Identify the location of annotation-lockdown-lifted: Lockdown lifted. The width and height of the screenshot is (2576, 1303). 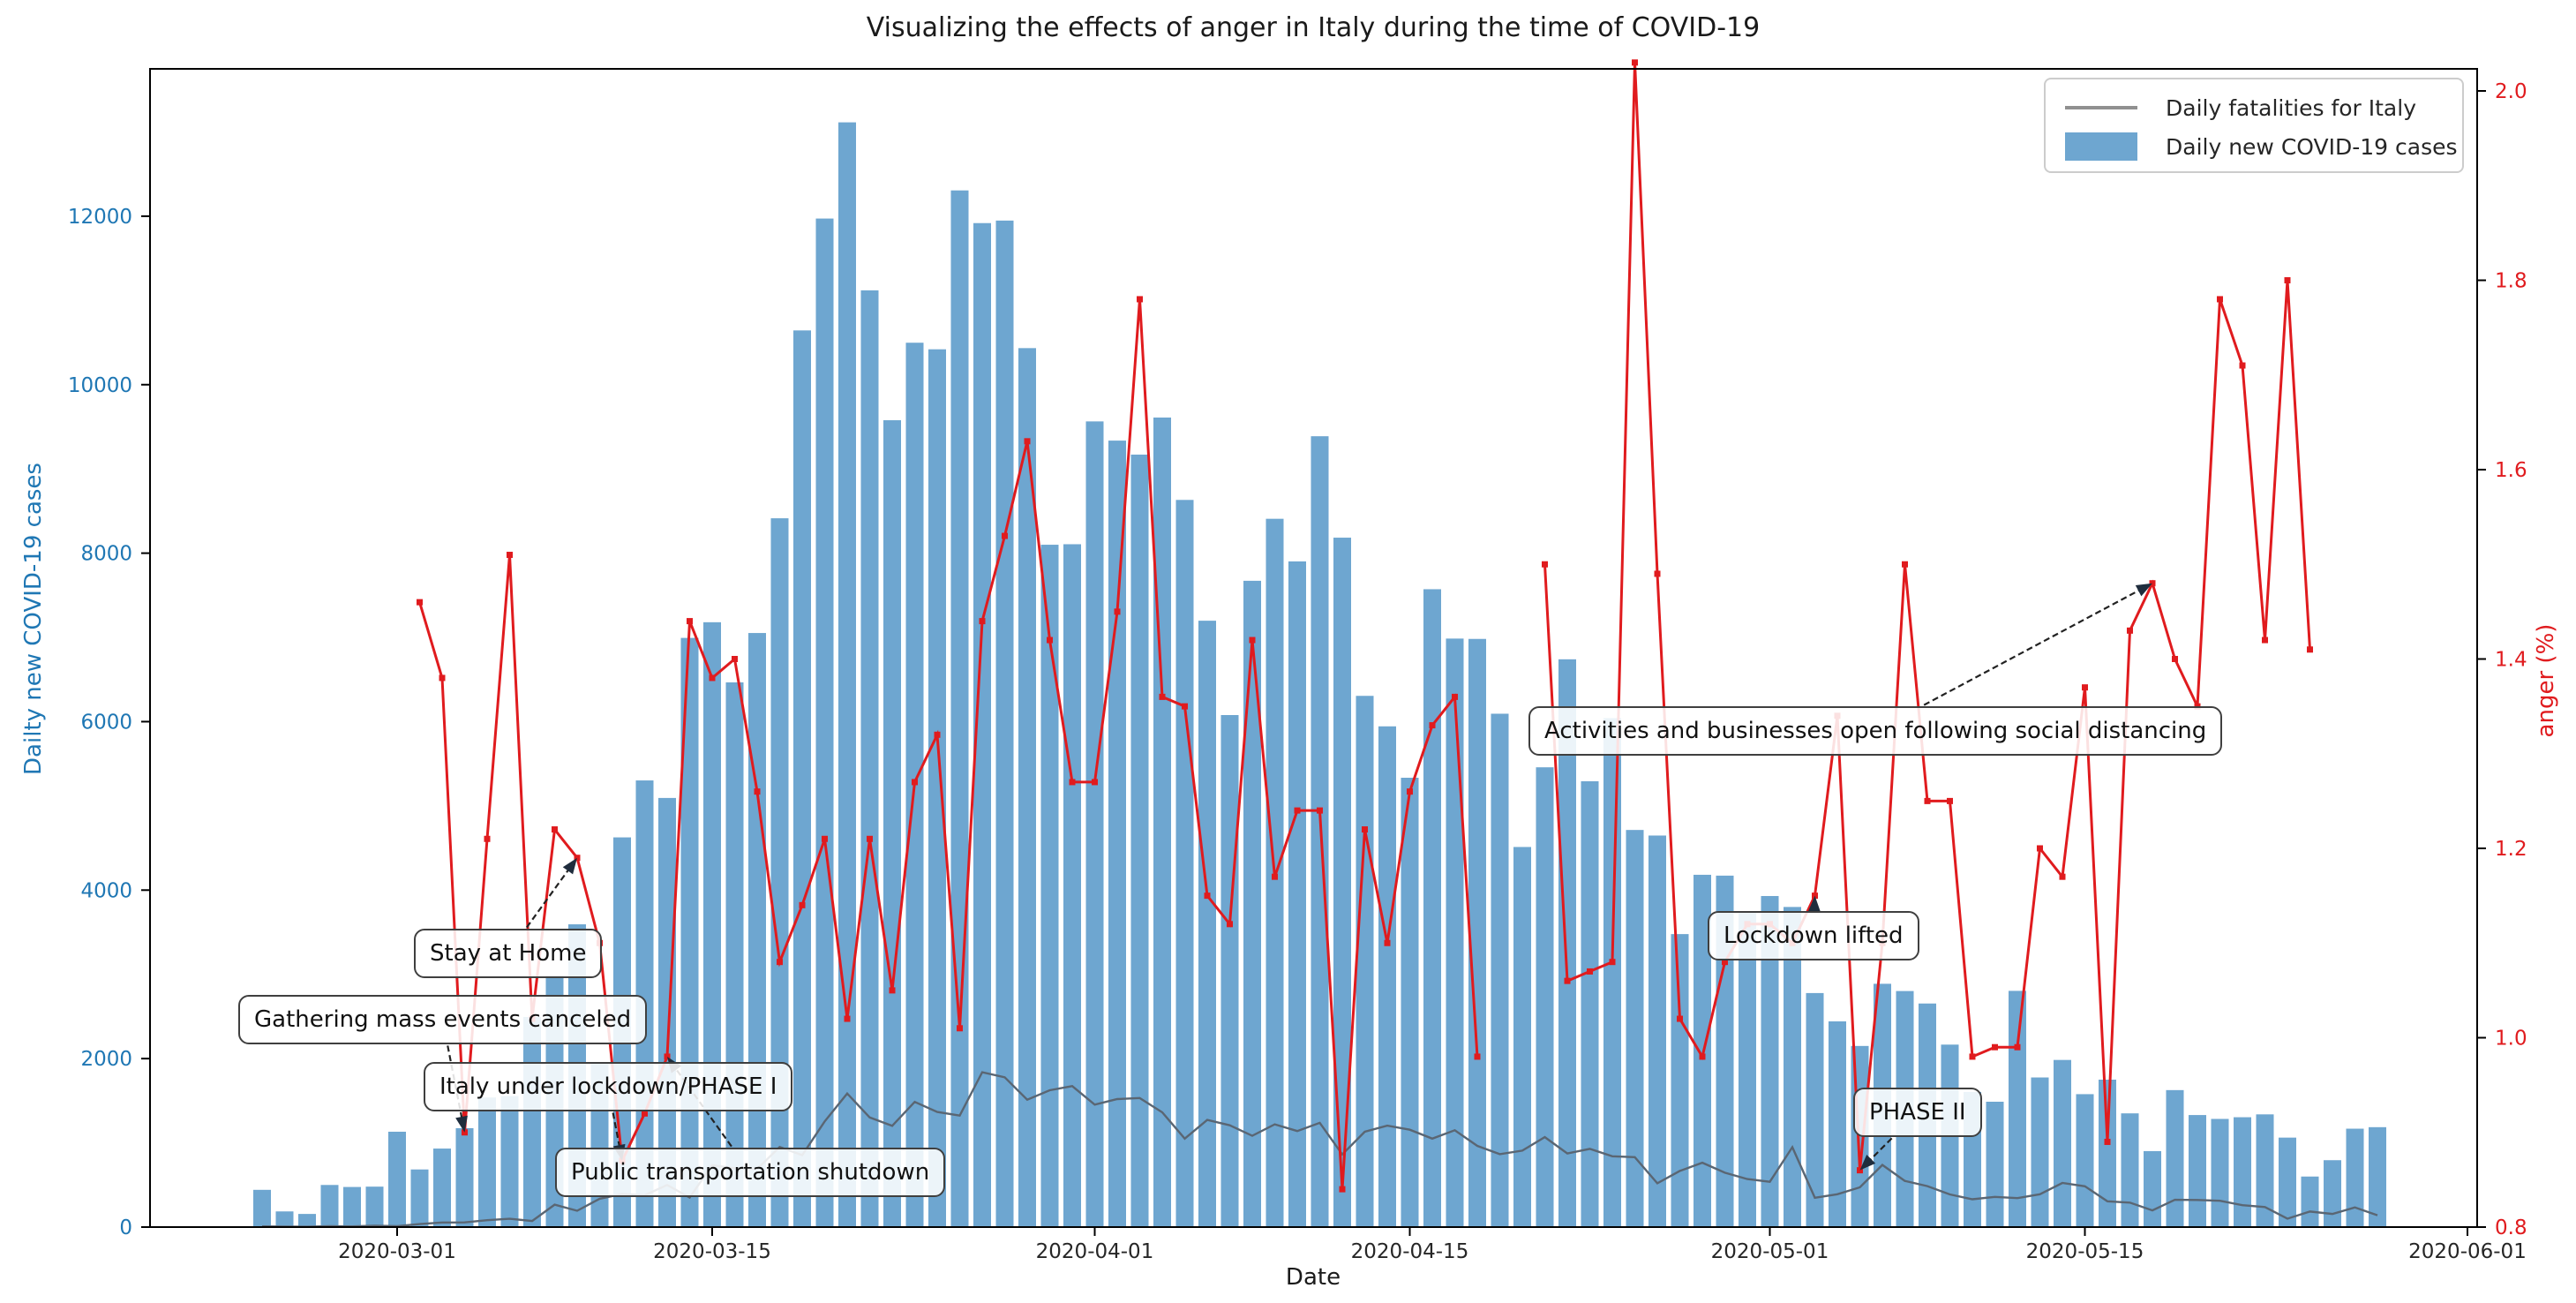
(1813, 935).